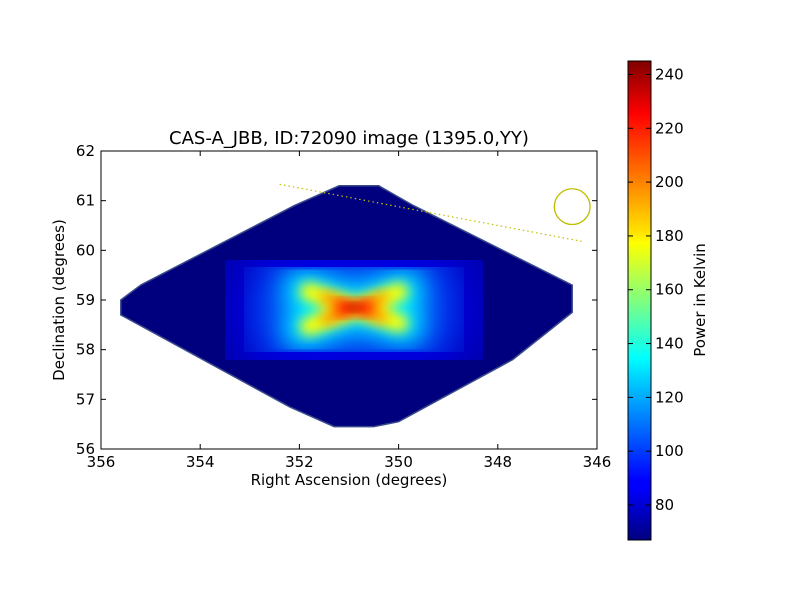 This screenshot has height=604, width=800. Describe the element at coordinates (669, 128) in the screenshot. I see `colorbar-tick-label: 220` at that location.